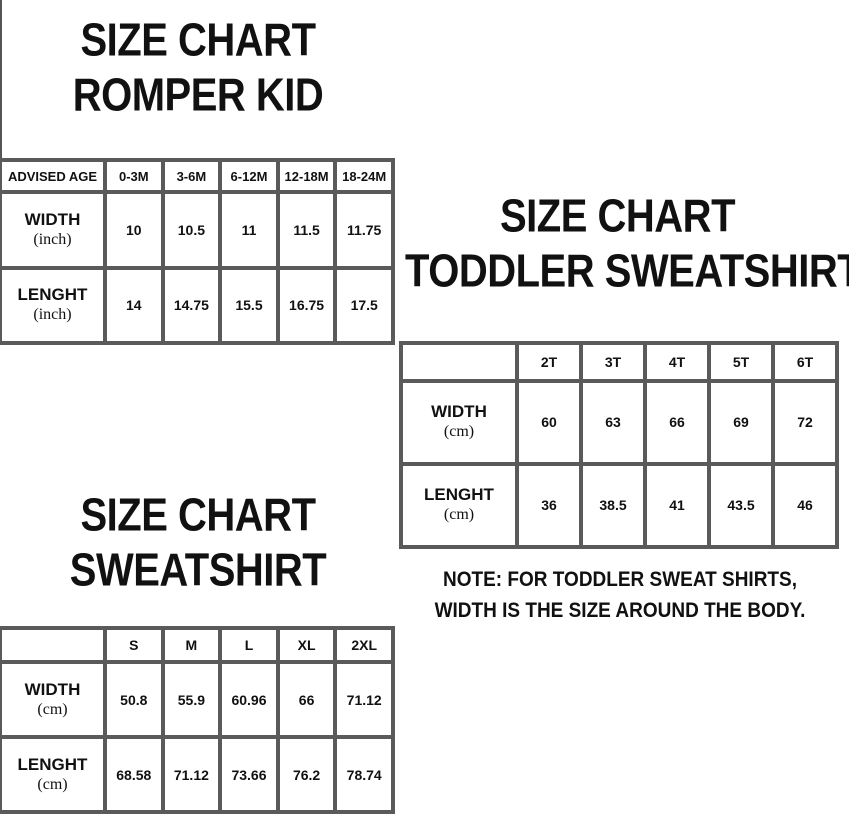  Describe the element at coordinates (620, 611) in the screenshot. I see `note-line: WIDTH IS THE SIZE AROUND THE BODY.` at that location.